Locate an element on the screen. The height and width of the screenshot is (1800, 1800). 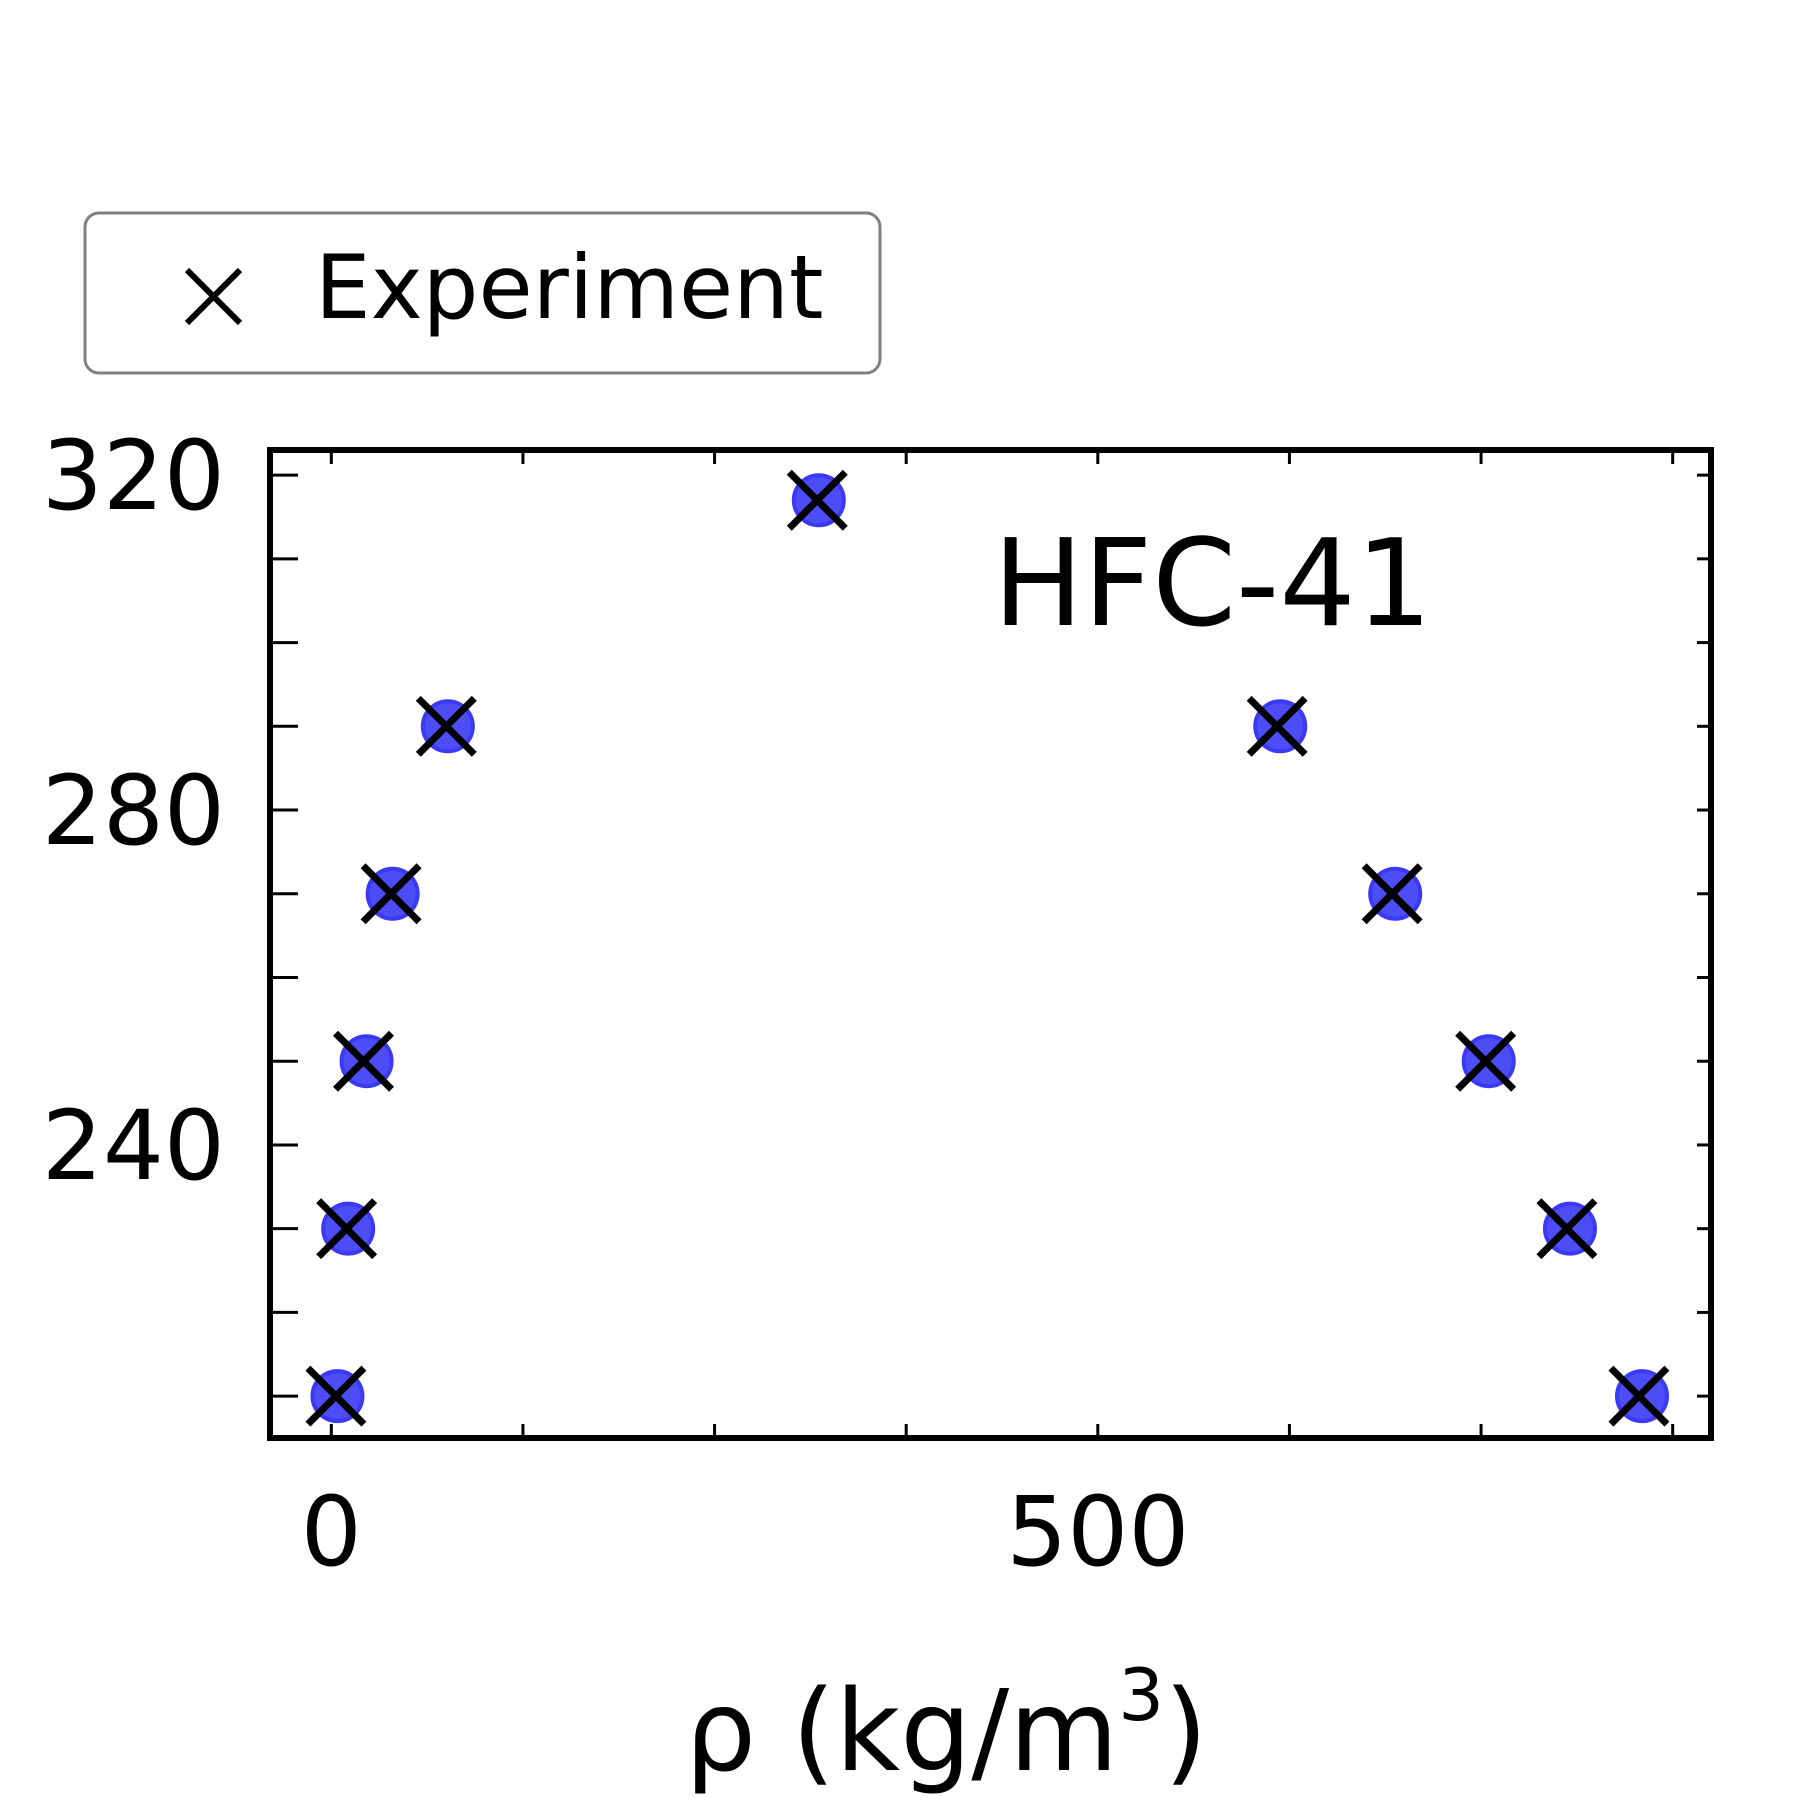
legend-x-marker-icon is located at coordinates (213, 296).